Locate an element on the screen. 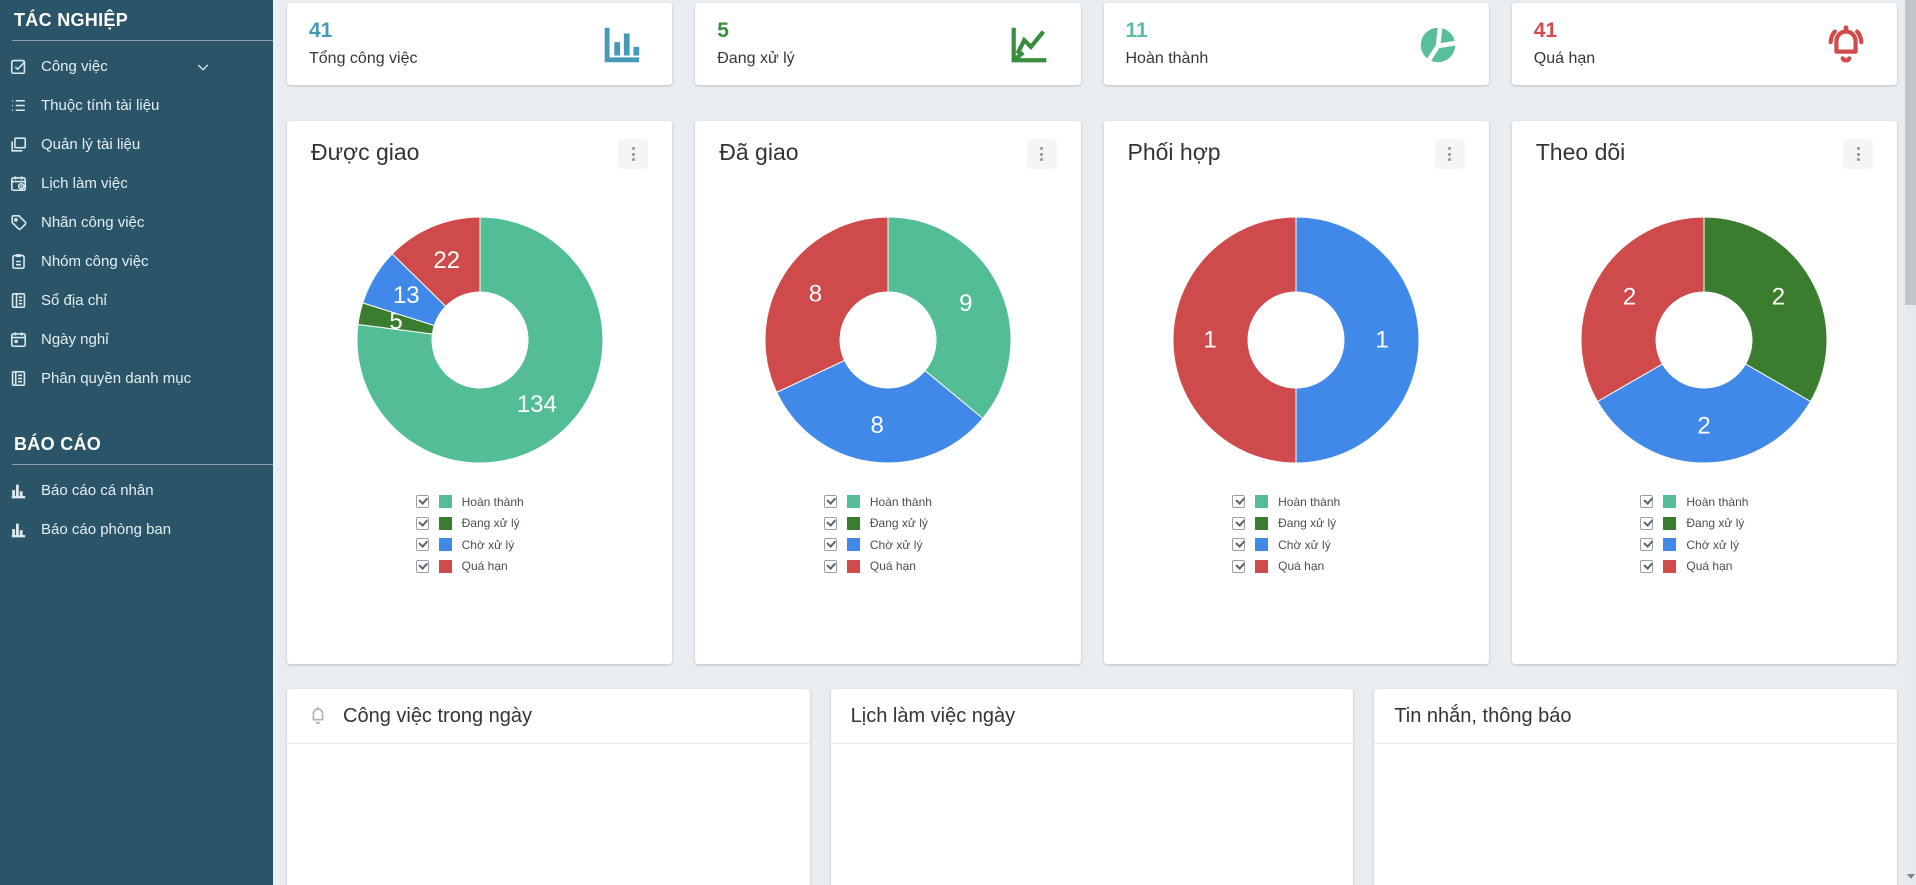  stat-label: Tổng công việc is located at coordinates (363, 58).